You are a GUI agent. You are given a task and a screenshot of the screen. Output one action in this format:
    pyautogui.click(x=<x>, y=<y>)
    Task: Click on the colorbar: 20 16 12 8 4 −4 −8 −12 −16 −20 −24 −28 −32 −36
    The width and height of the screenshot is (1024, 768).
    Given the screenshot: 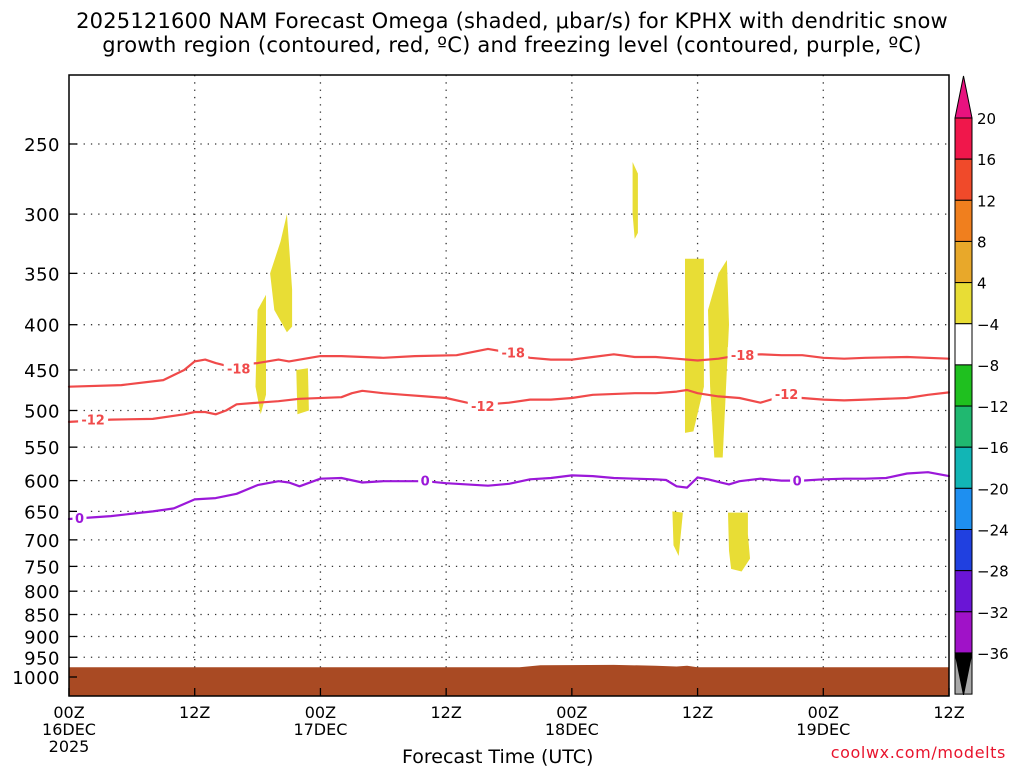 What is the action you would take?
    pyautogui.click(x=981, y=385)
    